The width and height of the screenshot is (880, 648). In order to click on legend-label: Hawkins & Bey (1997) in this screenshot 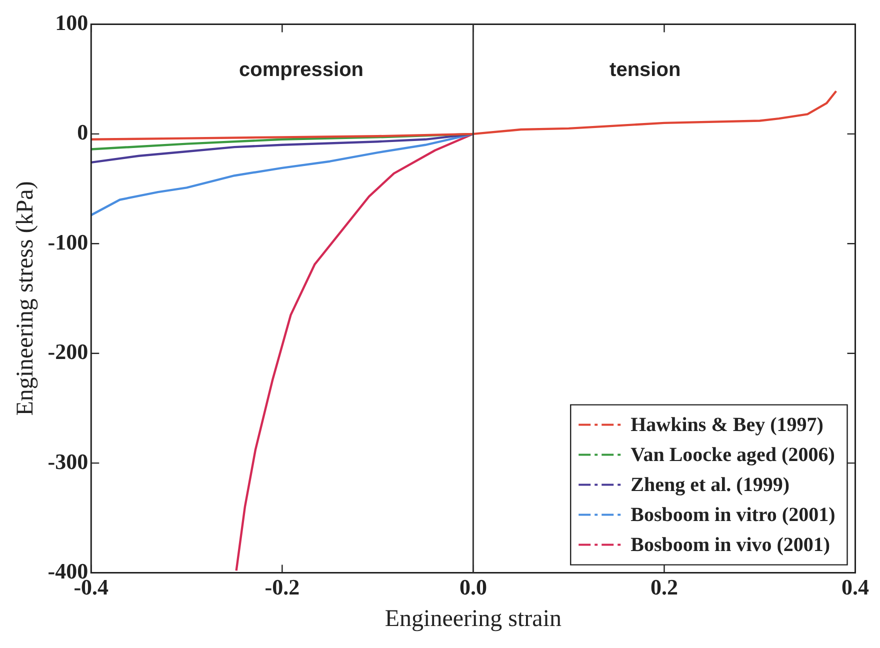, I will do `click(727, 425)`.